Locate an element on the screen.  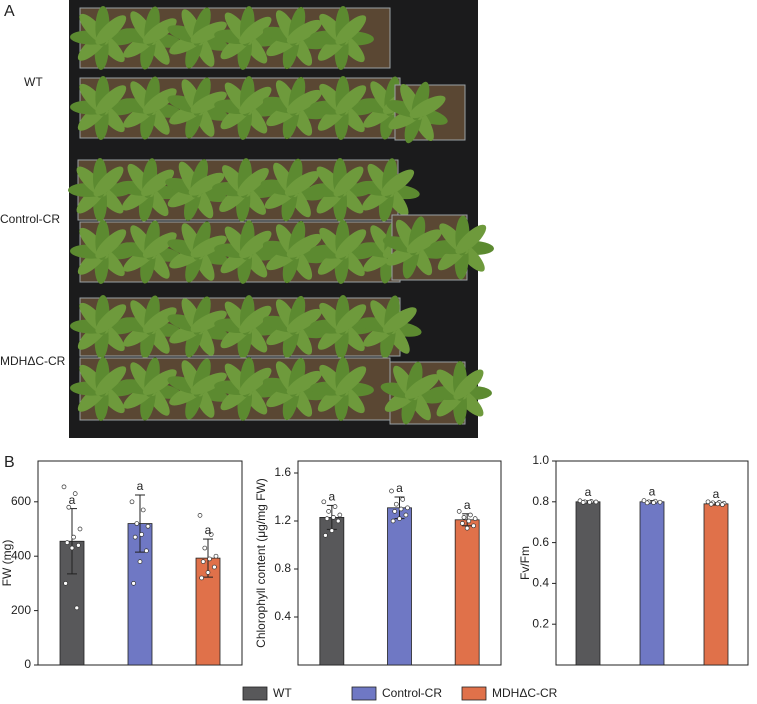
y-tick-label: 1.2 is located at coordinates (282, 520).